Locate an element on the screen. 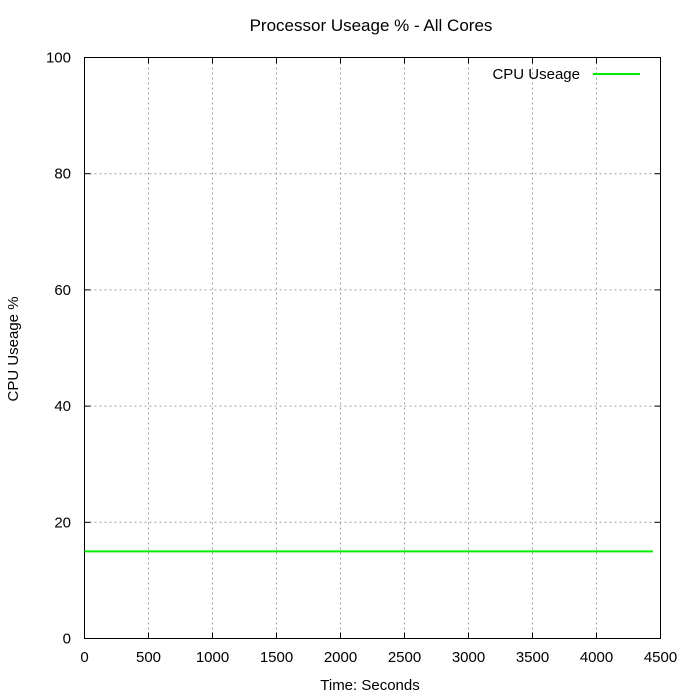 The width and height of the screenshot is (700, 700). y-tick-label: 20 is located at coordinates (62, 522).